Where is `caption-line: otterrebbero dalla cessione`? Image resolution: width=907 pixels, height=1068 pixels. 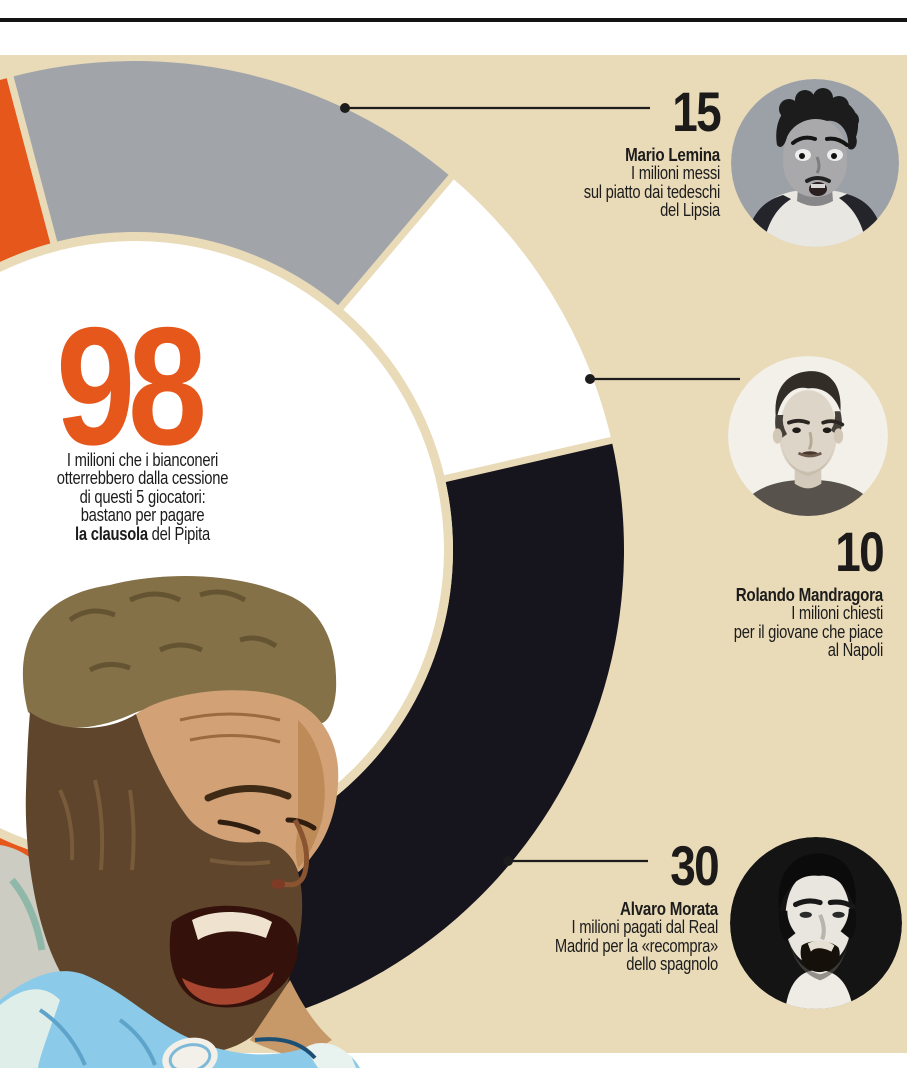 caption-line: otterrebbero dalla cessione is located at coordinates (142, 478).